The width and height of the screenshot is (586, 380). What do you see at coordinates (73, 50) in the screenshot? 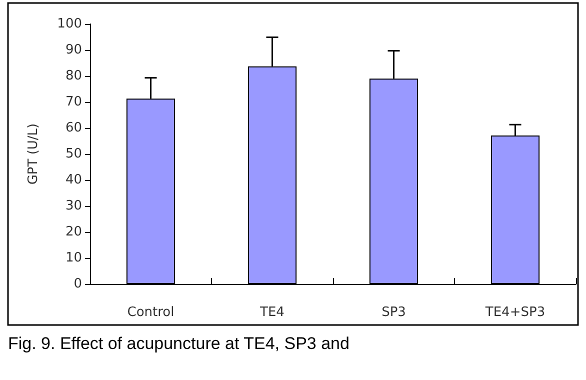
I see `y-tick-label: 90` at bounding box center [73, 50].